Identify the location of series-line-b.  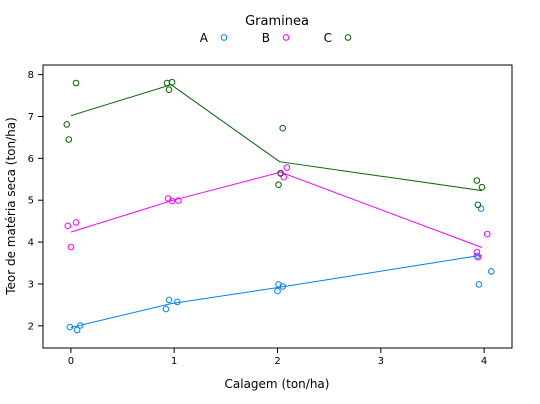
(276, 209).